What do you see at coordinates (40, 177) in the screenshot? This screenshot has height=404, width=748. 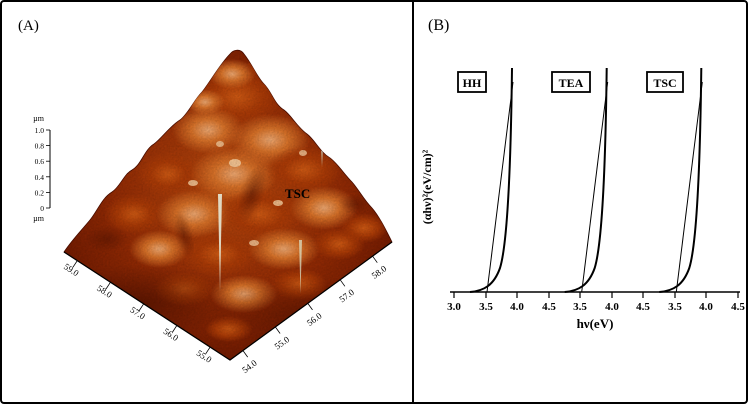 I see `z-axis-tick-label: 0.4` at bounding box center [40, 177].